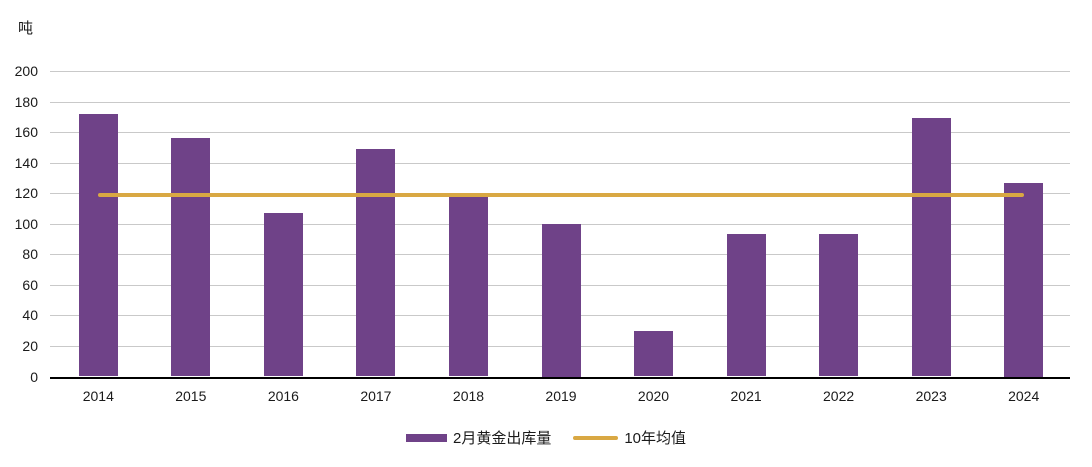 This screenshot has width=1092, height=467. What do you see at coordinates (1024, 279) in the screenshot?
I see `bar-2024` at bounding box center [1024, 279].